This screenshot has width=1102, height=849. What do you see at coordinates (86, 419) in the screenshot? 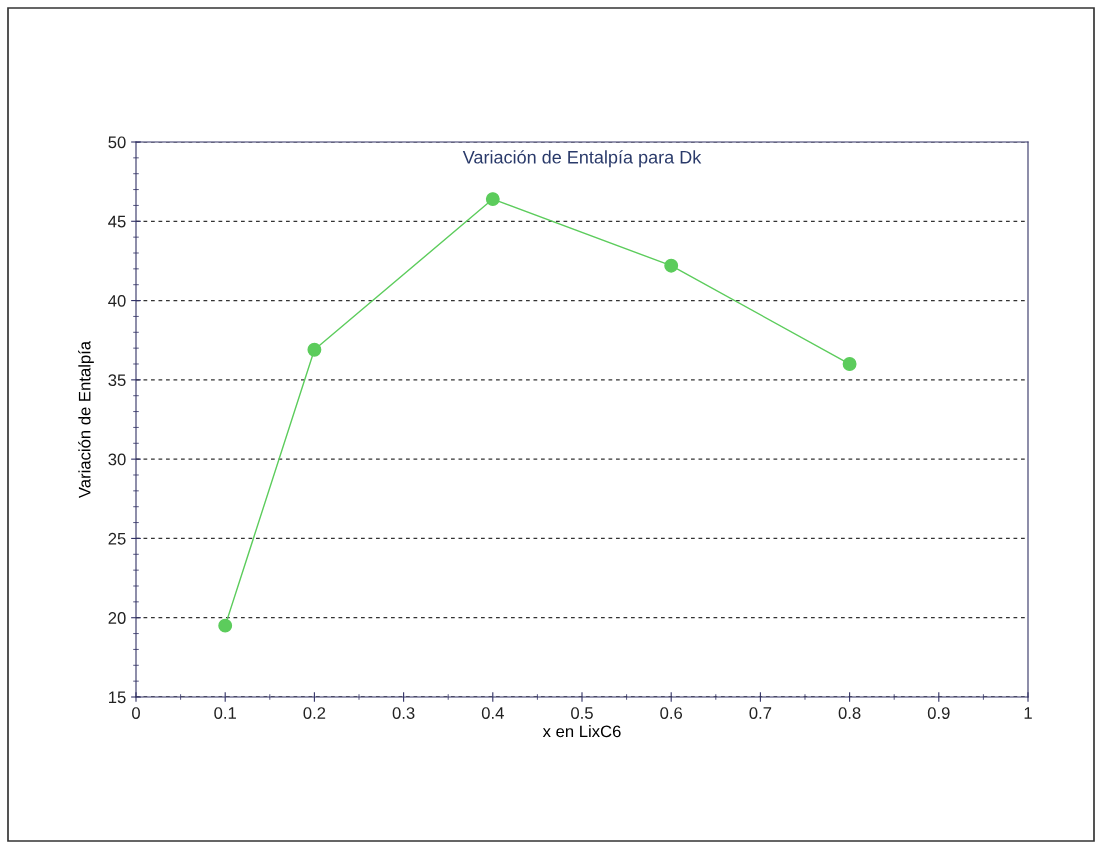
I see `y-axis-title: Variación de Entalpía` at bounding box center [86, 419].